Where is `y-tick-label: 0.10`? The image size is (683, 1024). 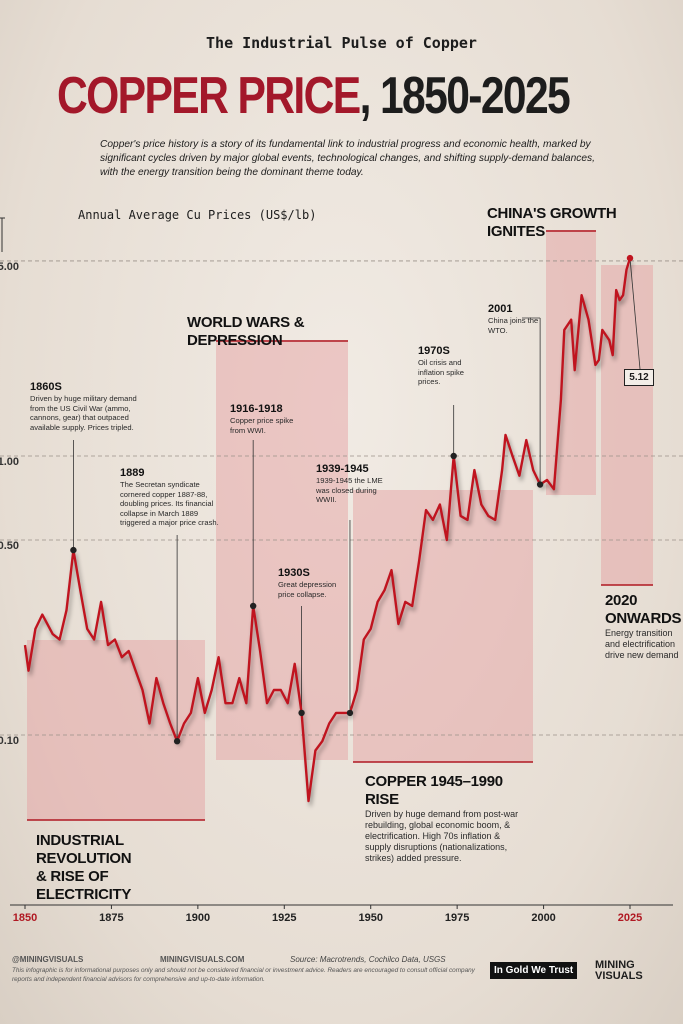
y-tick-label: 0.10 is located at coordinates (9, 741).